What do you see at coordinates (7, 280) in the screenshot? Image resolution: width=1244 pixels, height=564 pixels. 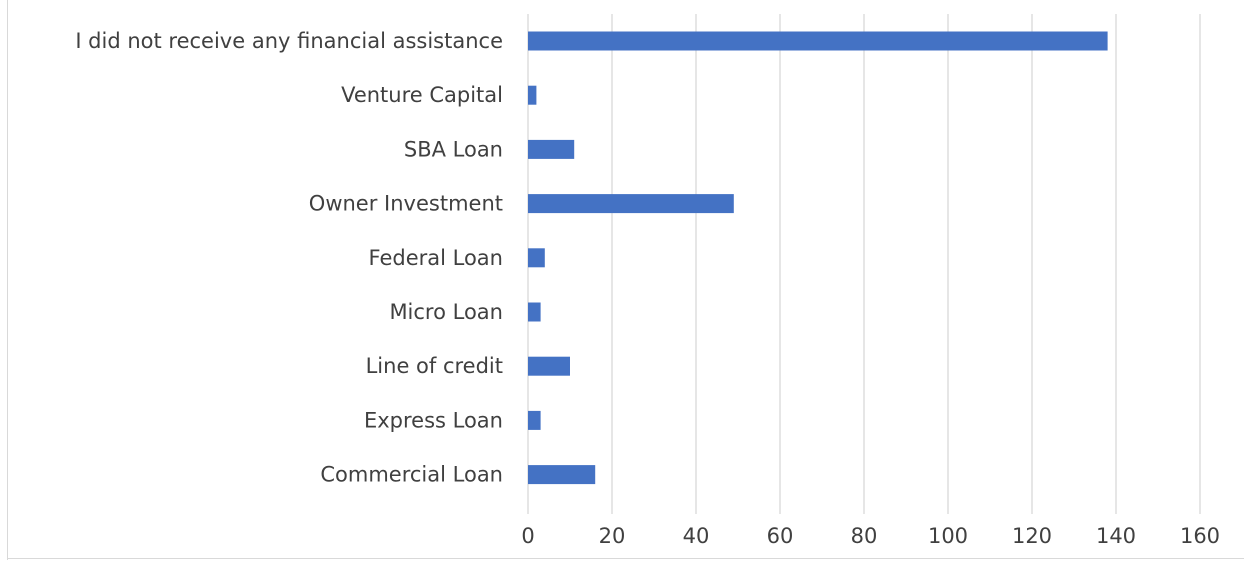 I see `left-border-line` at bounding box center [7, 280].